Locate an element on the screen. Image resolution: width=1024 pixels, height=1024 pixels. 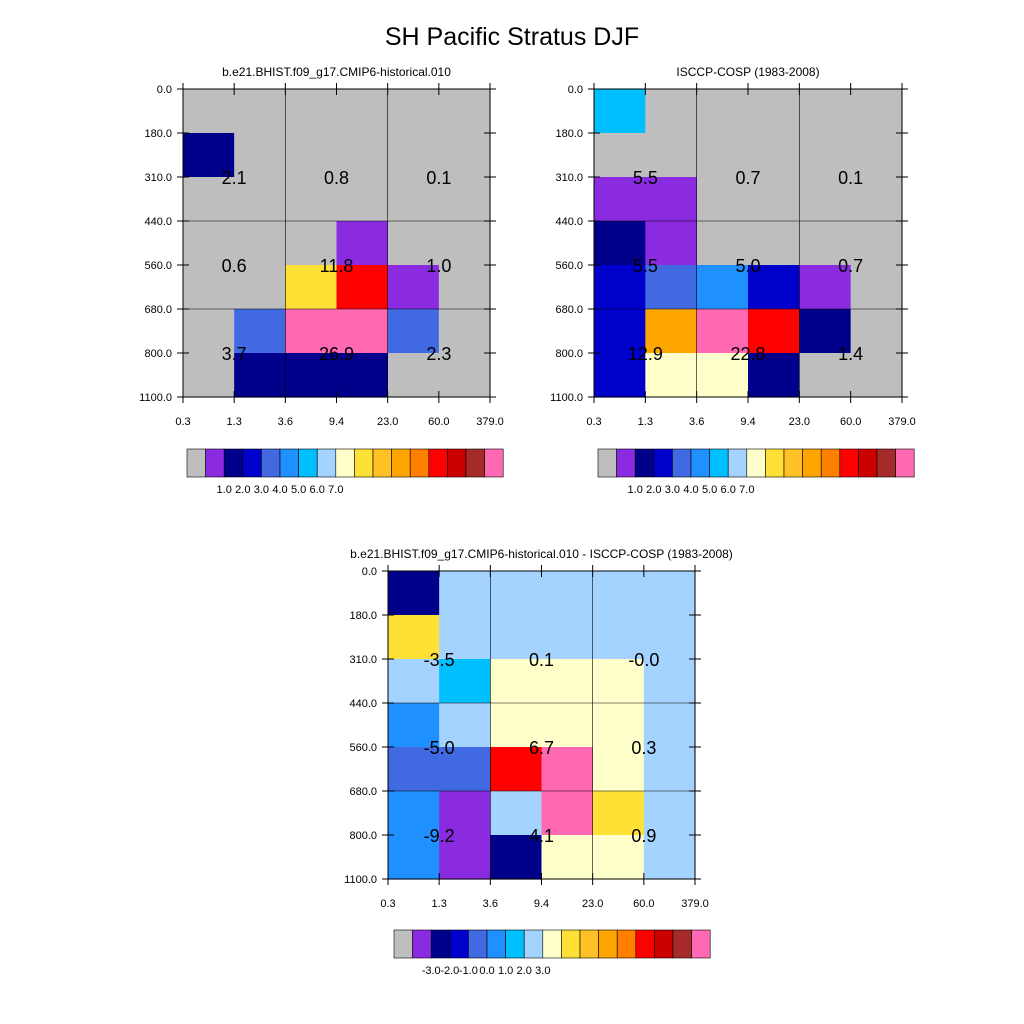
colorbar: 1.0 2.0 3.0 4.0 5.0 6.0 7.0 is located at coordinates (345, 472).